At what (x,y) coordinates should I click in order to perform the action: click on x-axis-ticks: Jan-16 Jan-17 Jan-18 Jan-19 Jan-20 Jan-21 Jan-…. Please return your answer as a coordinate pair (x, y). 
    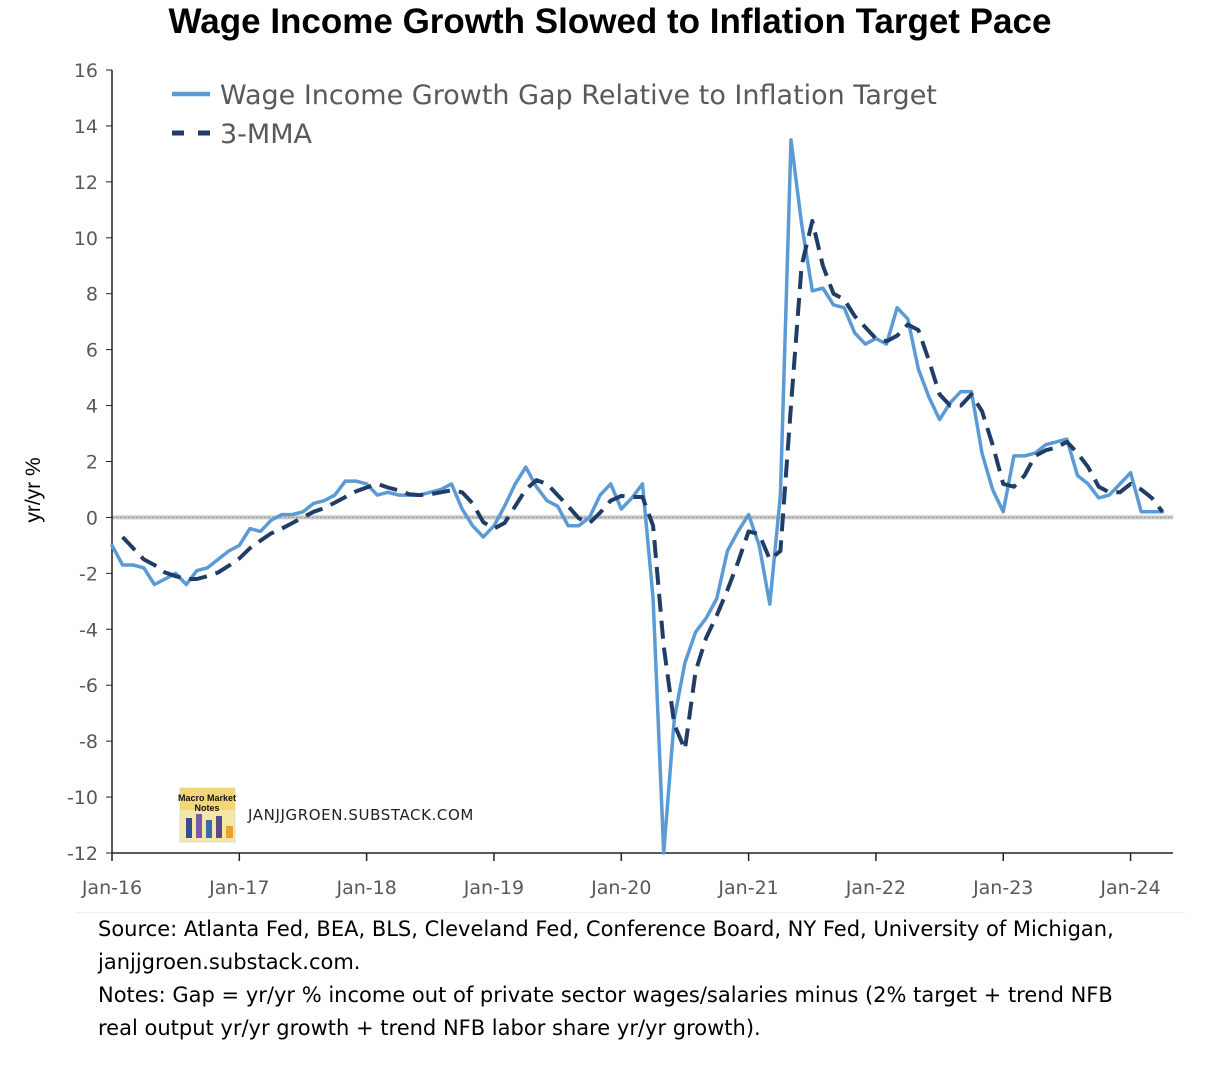
    Looking at the image, I should click on (621, 876).